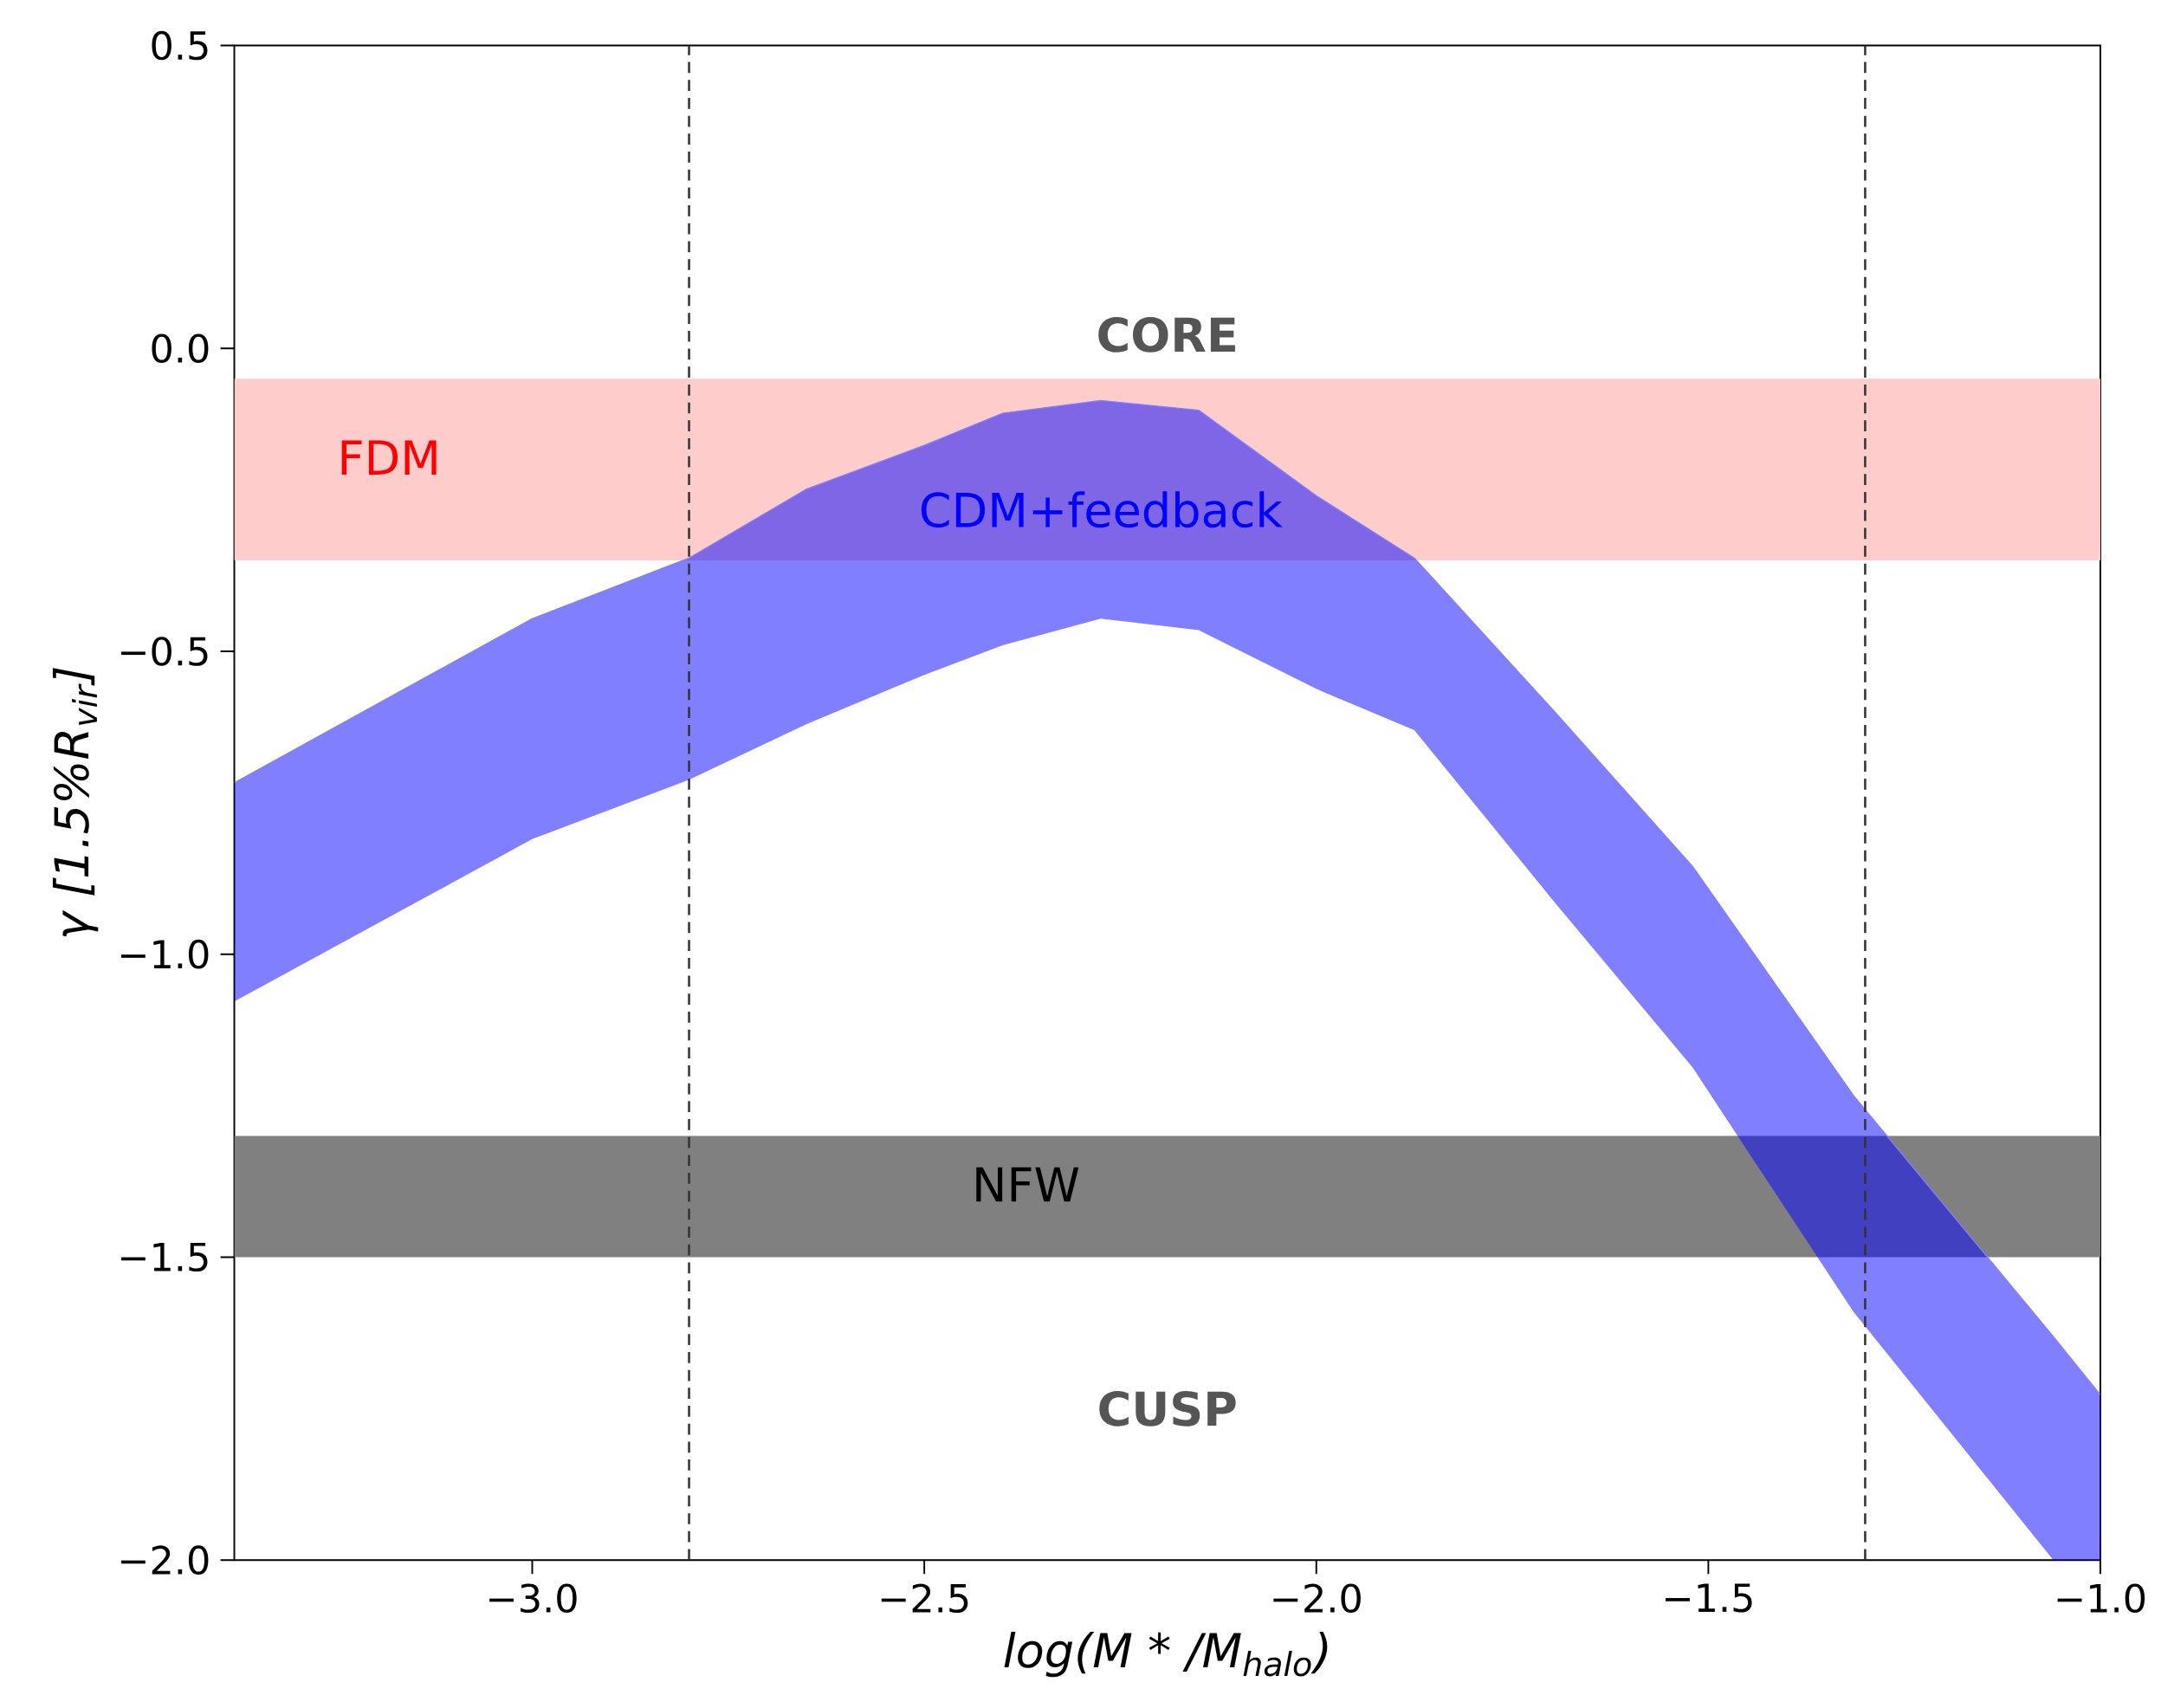 Image resolution: width=2161 pixels, height=1708 pixels. Describe the element at coordinates (164, 1257) in the screenshot. I see `y-tick-label: −1.5` at that location.